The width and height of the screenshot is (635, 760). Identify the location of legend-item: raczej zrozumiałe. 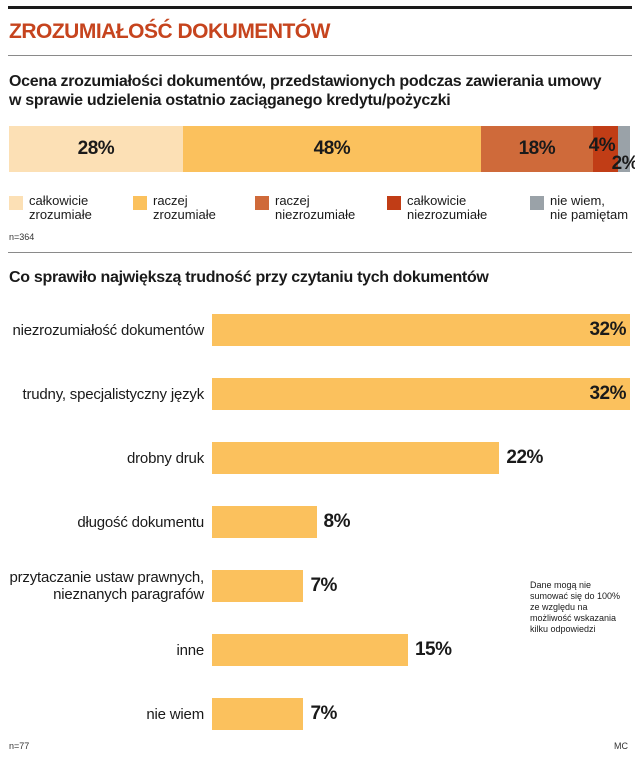
(174, 208).